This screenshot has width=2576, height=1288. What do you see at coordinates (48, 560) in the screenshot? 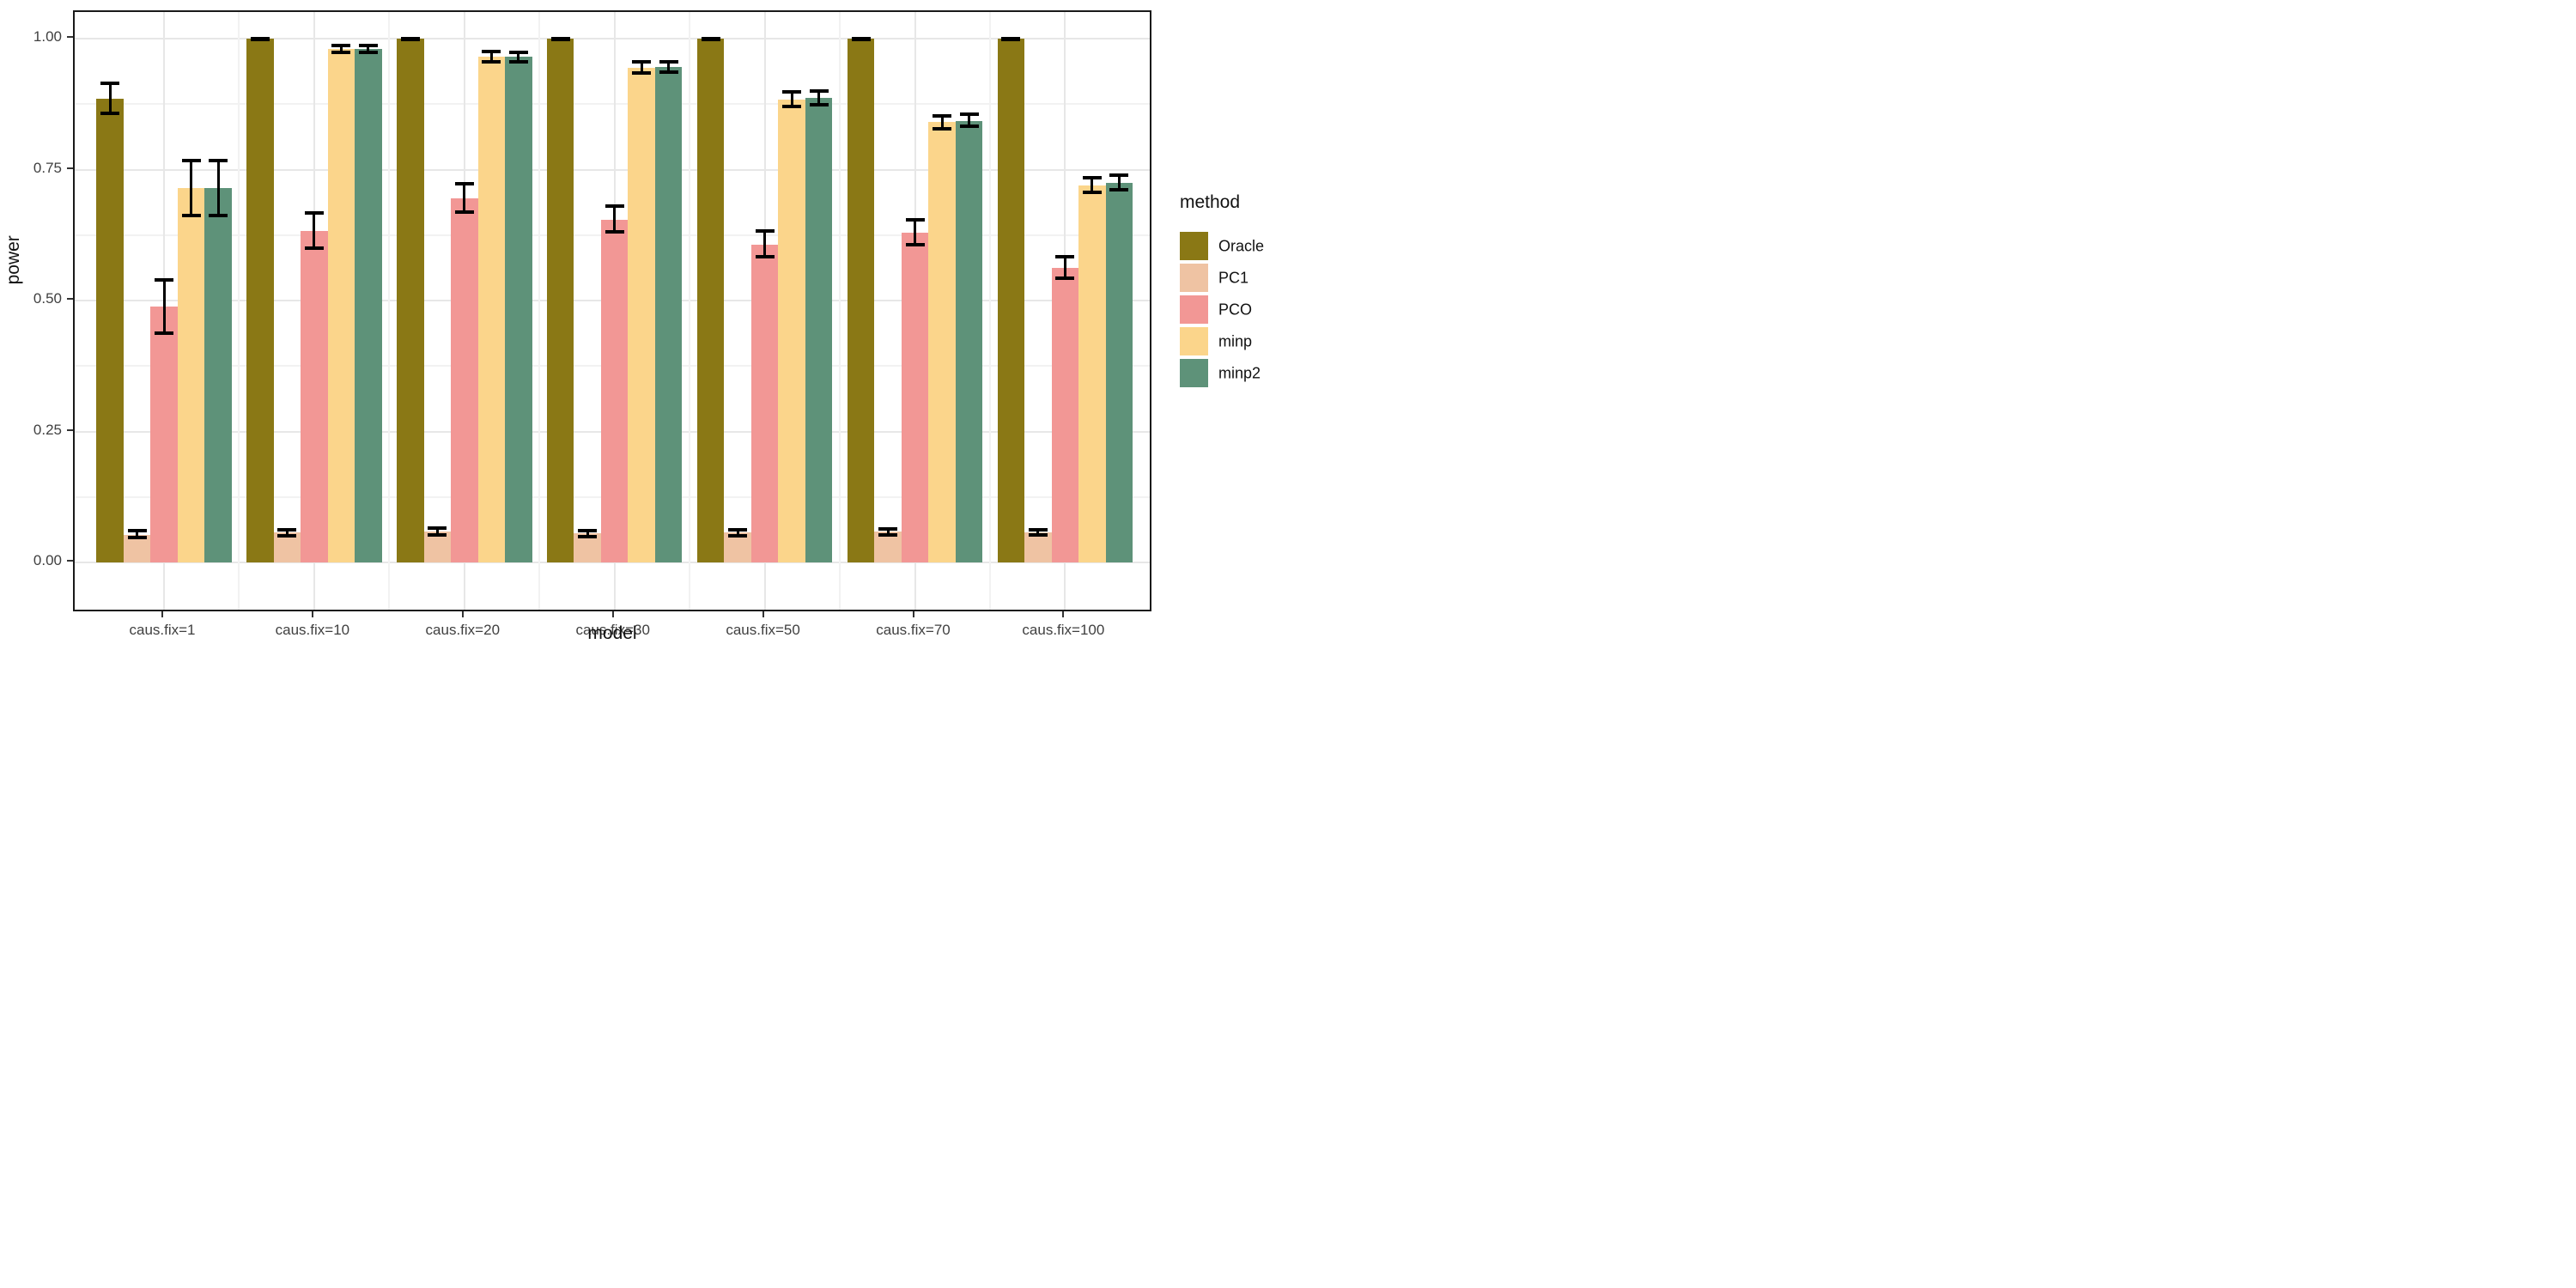
I see `y-tick-label-0.00: 0.00` at bounding box center [48, 560].